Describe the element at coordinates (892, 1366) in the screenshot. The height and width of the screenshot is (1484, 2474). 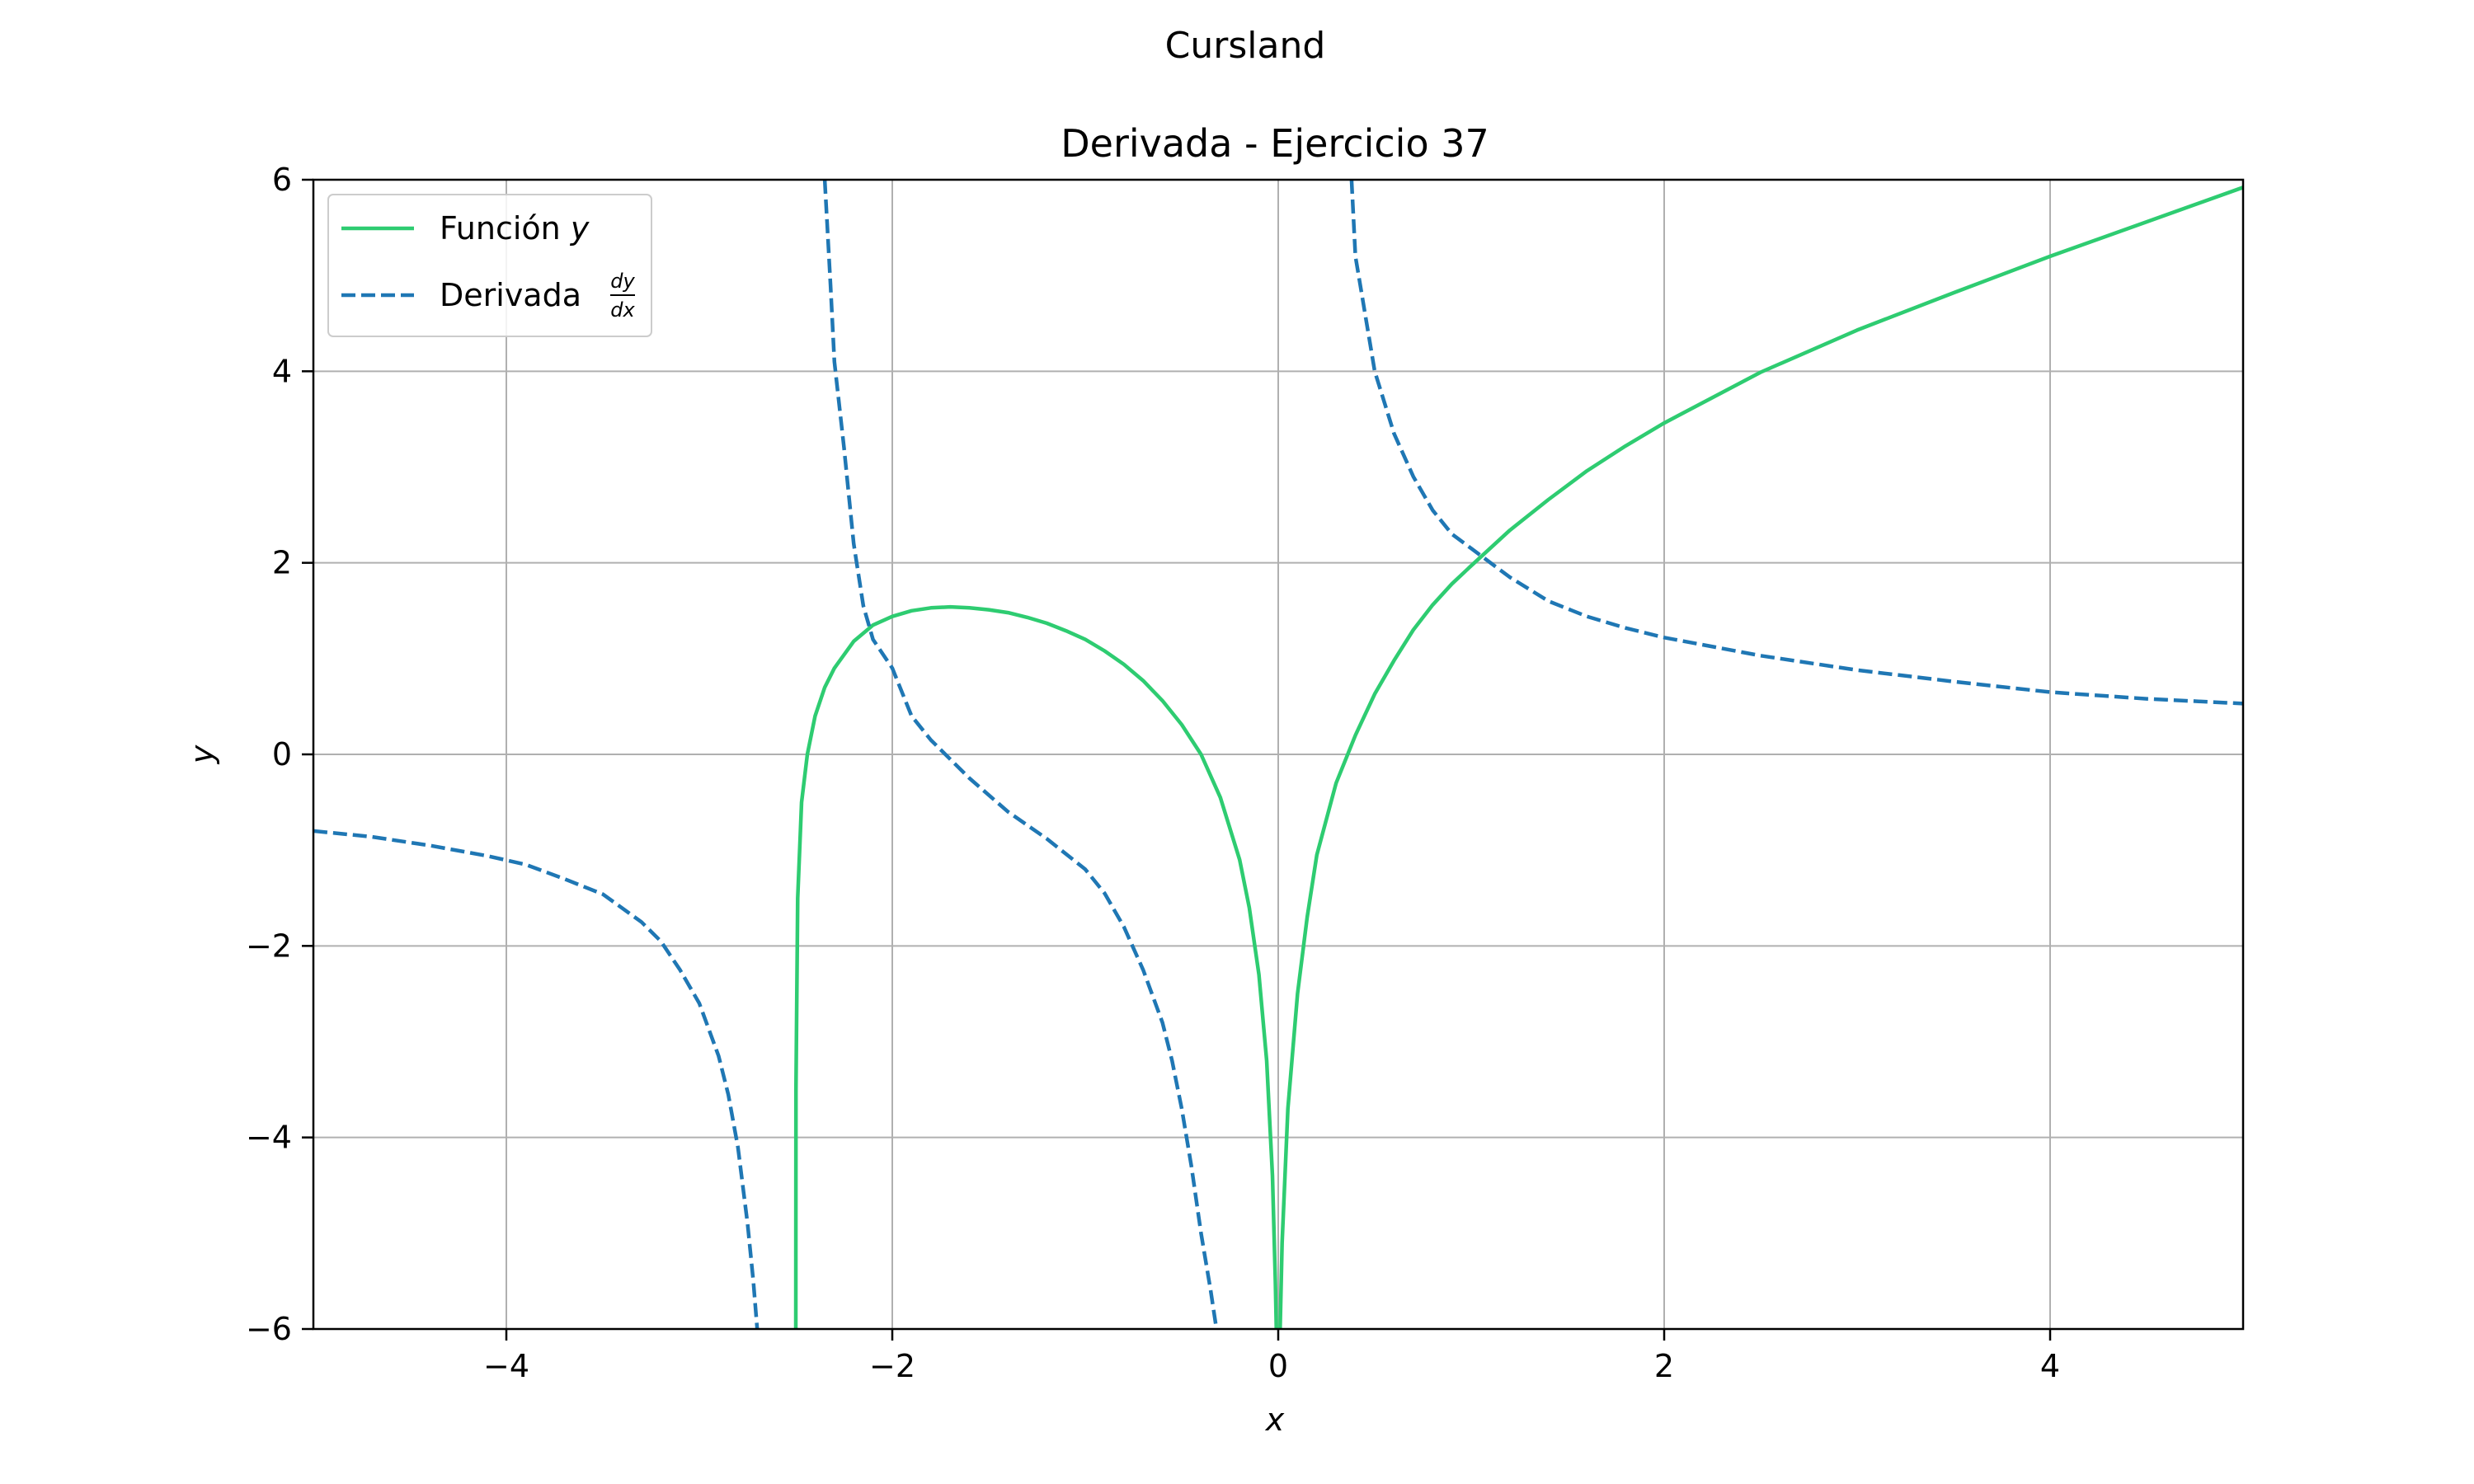
I see `x-tick-label: −2` at that location.